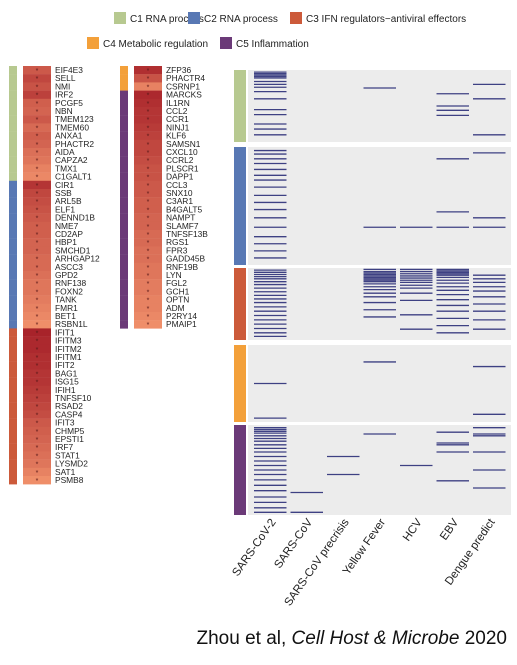  Describe the element at coordinates (77, 259) in the screenshot. I see `gene-label: ARHGAP12` at that location.